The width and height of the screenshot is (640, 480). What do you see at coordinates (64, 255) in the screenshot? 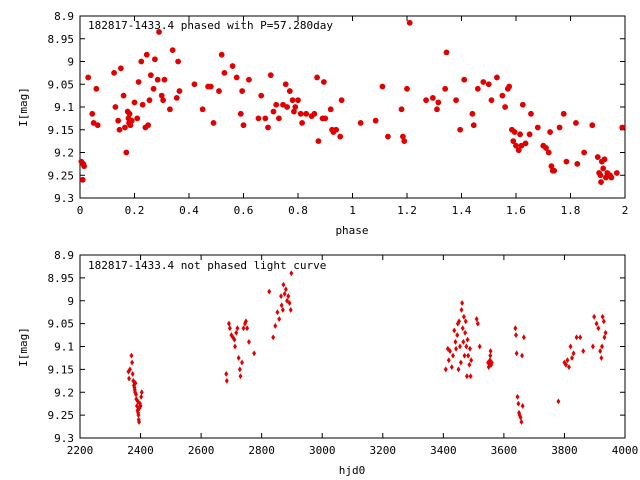
I see `y-tick-label: 8.9` at bounding box center [64, 255].